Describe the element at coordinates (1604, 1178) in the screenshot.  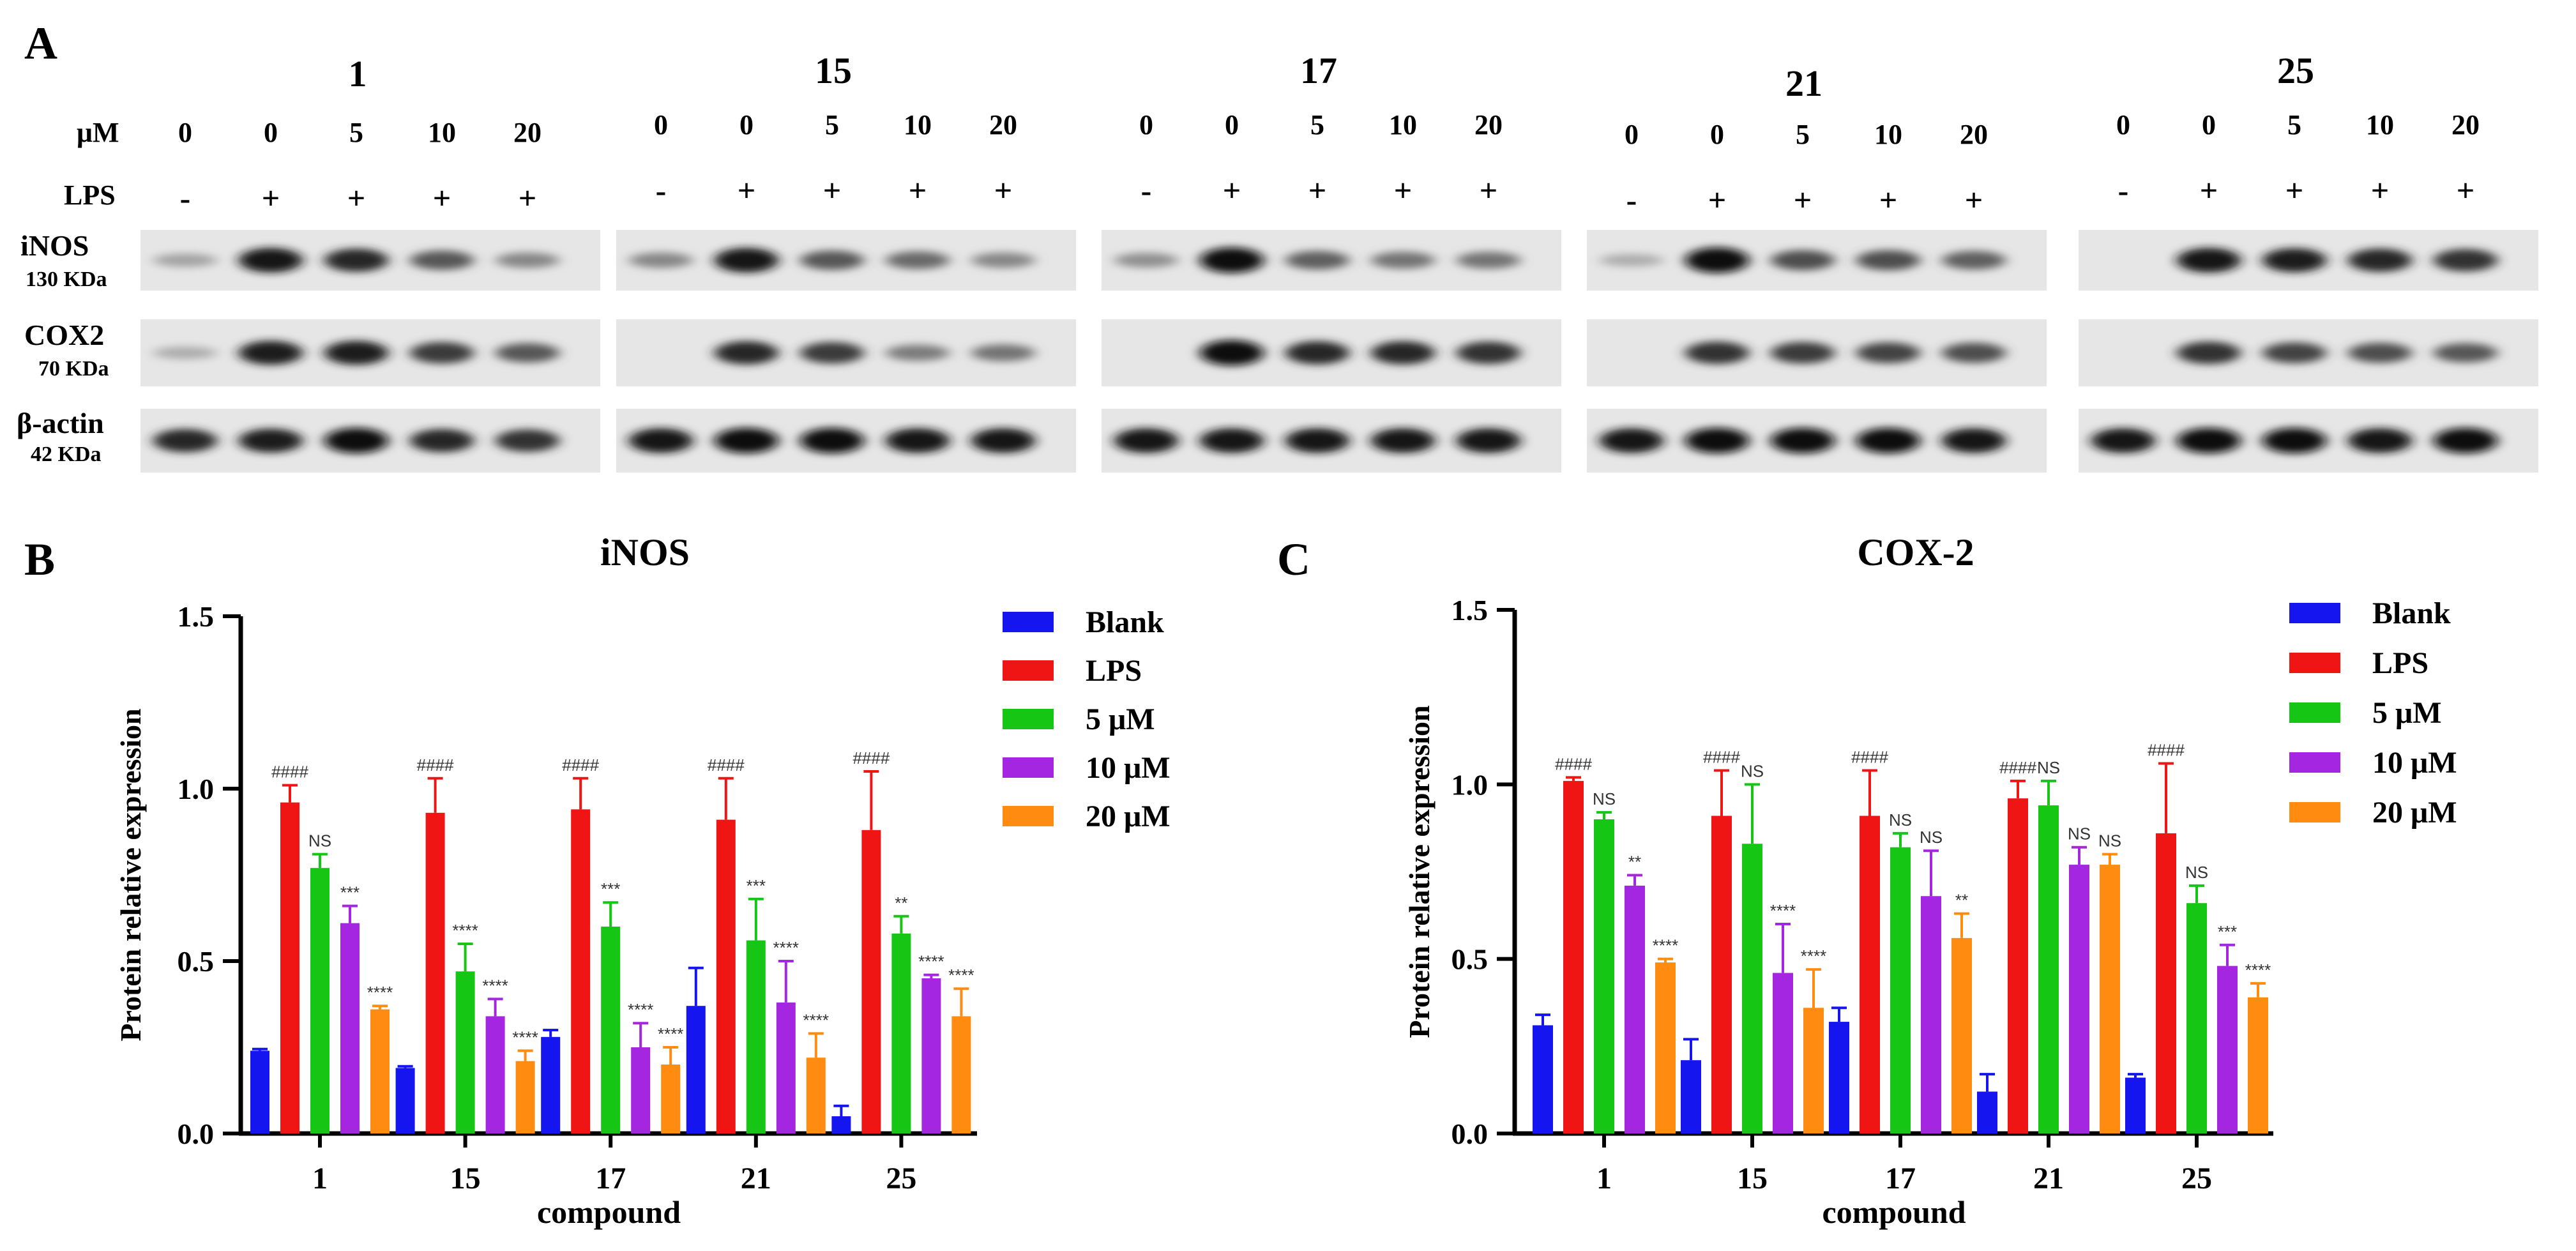
I see `x-tick-label: 1` at that location.